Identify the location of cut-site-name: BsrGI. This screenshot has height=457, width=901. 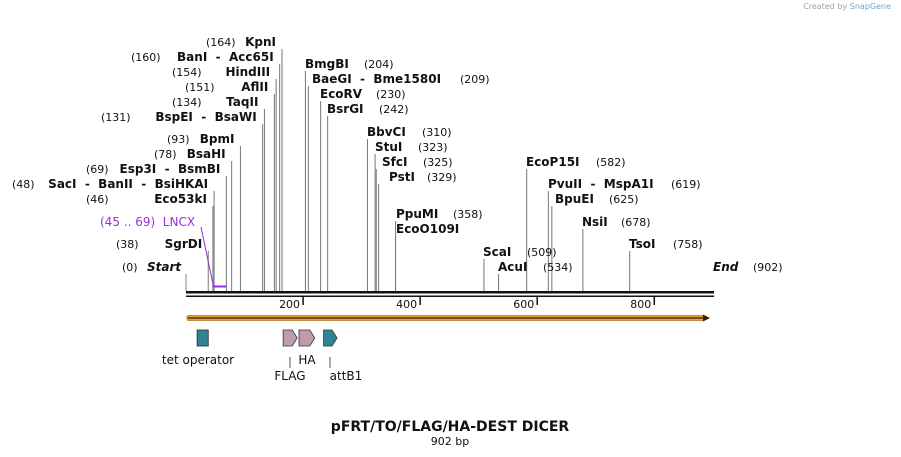
(345, 109).